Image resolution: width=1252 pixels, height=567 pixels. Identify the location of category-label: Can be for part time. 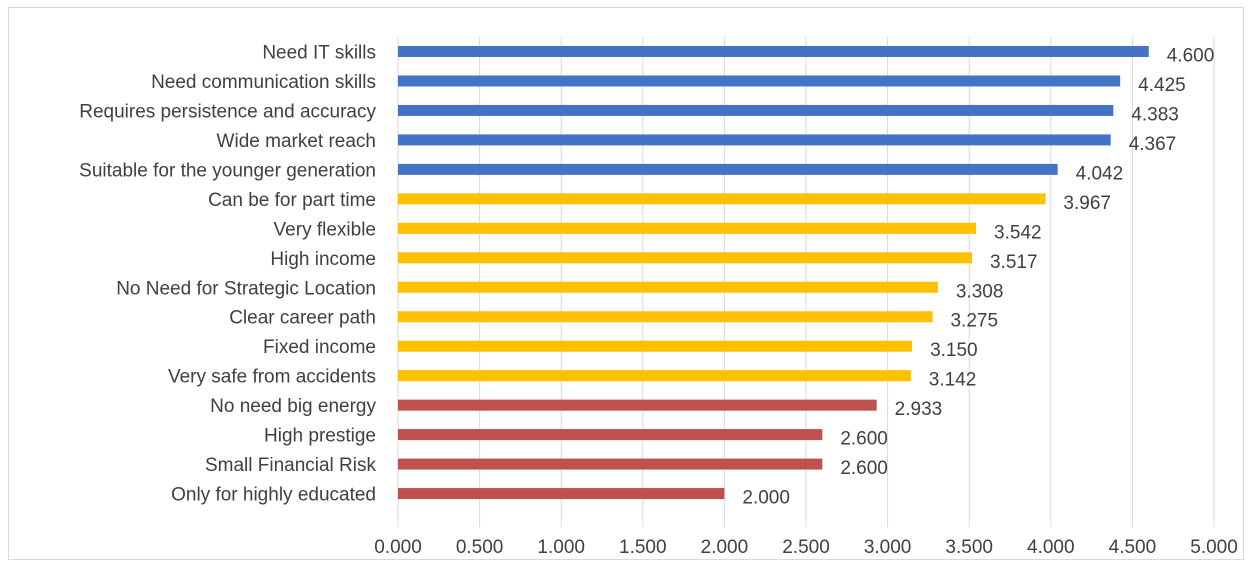
(292, 200).